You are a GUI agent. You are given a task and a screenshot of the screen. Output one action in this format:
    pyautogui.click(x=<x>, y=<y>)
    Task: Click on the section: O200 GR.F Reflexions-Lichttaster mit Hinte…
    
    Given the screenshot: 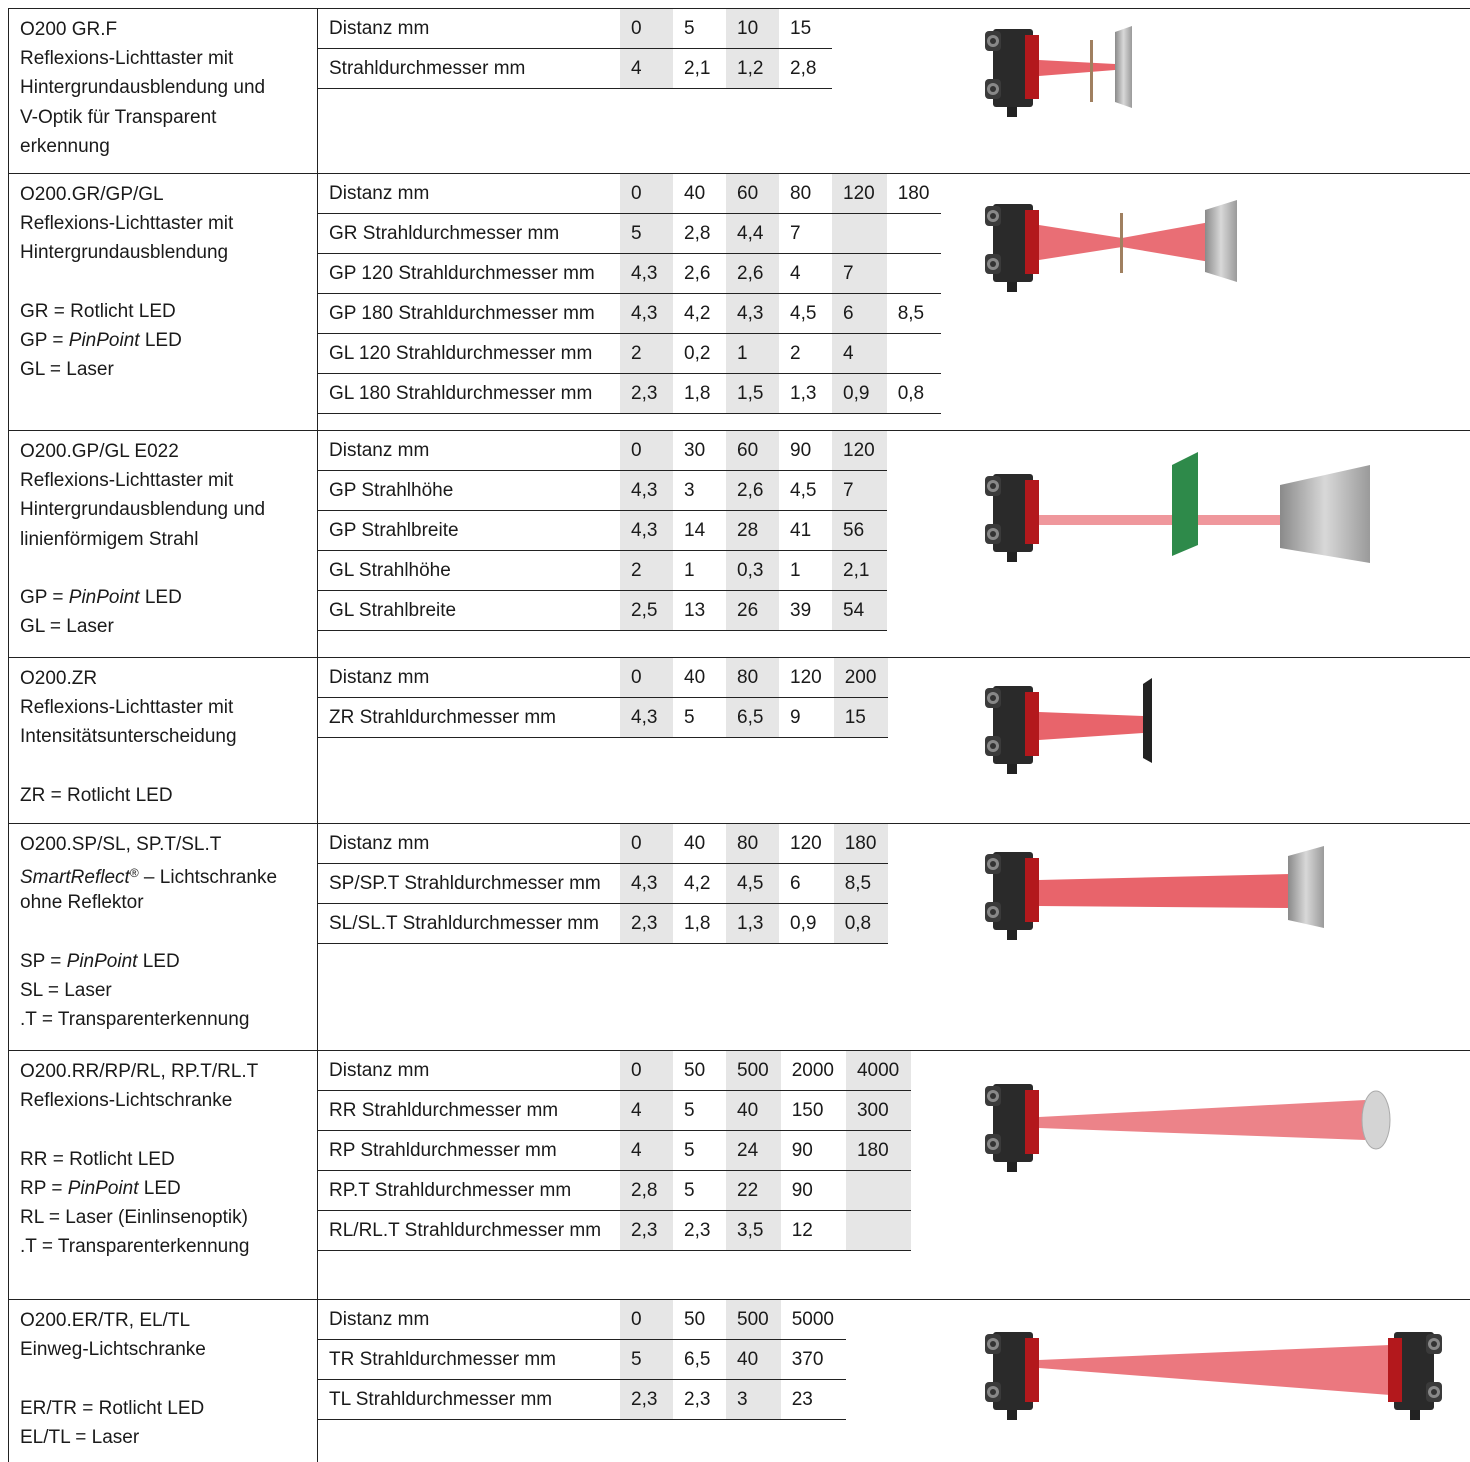 What is the action you would take?
    pyautogui.click(x=739, y=90)
    